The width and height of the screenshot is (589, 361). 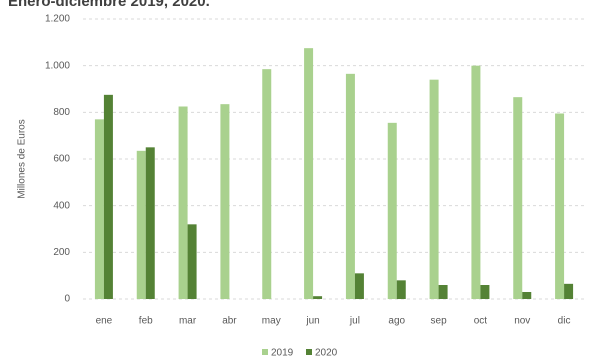 I want to click on y-tick-label: 200, so click(x=61, y=252).